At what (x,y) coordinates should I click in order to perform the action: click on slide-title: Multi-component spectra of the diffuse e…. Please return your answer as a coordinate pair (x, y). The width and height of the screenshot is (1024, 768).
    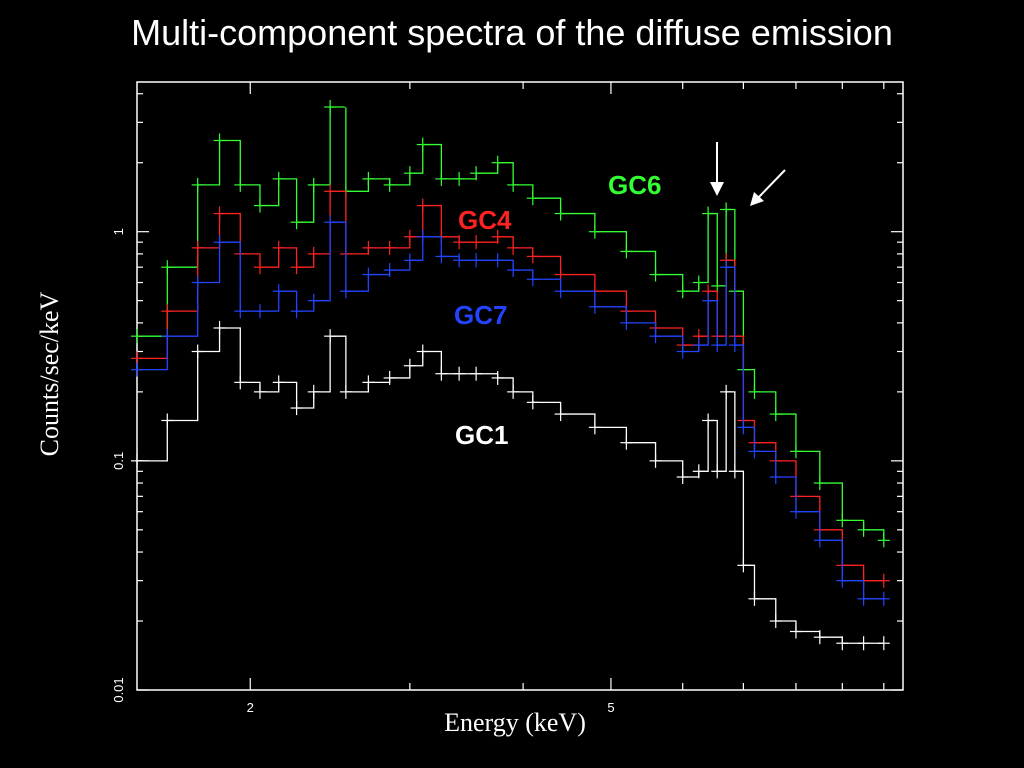
    Looking at the image, I should click on (512, 32).